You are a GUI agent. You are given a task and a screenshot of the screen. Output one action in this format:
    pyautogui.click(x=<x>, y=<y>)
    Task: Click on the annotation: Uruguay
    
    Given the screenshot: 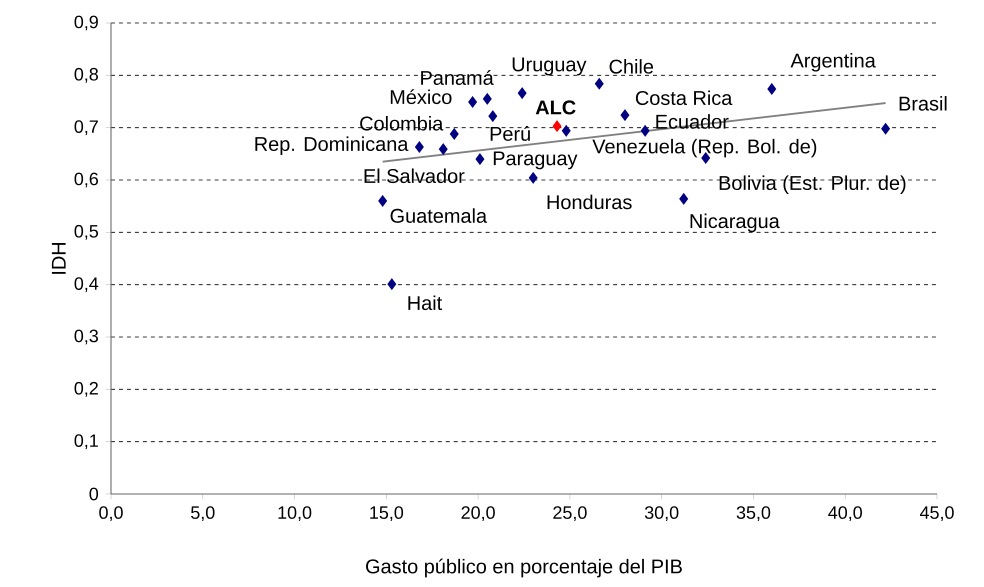 What is the action you would take?
    pyautogui.click(x=549, y=67)
    